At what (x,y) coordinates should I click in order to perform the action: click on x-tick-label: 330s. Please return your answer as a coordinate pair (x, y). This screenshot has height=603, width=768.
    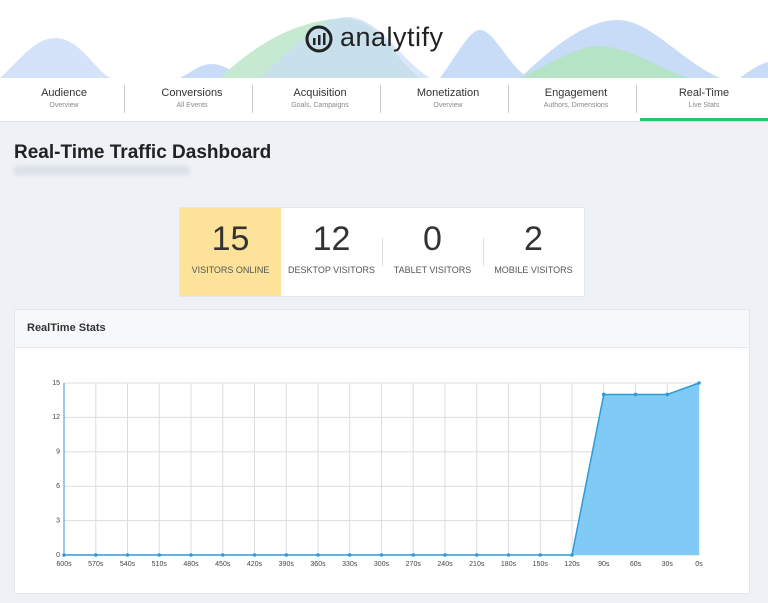
    Looking at the image, I should click on (350, 564).